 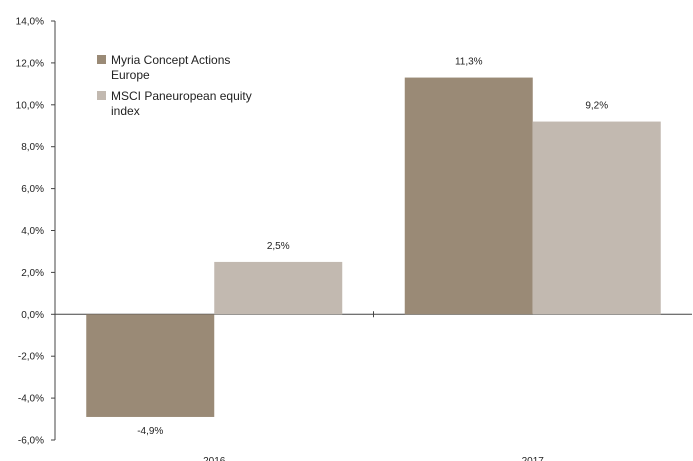 What do you see at coordinates (125, 111) in the screenshot?
I see `legend-label: index` at bounding box center [125, 111].